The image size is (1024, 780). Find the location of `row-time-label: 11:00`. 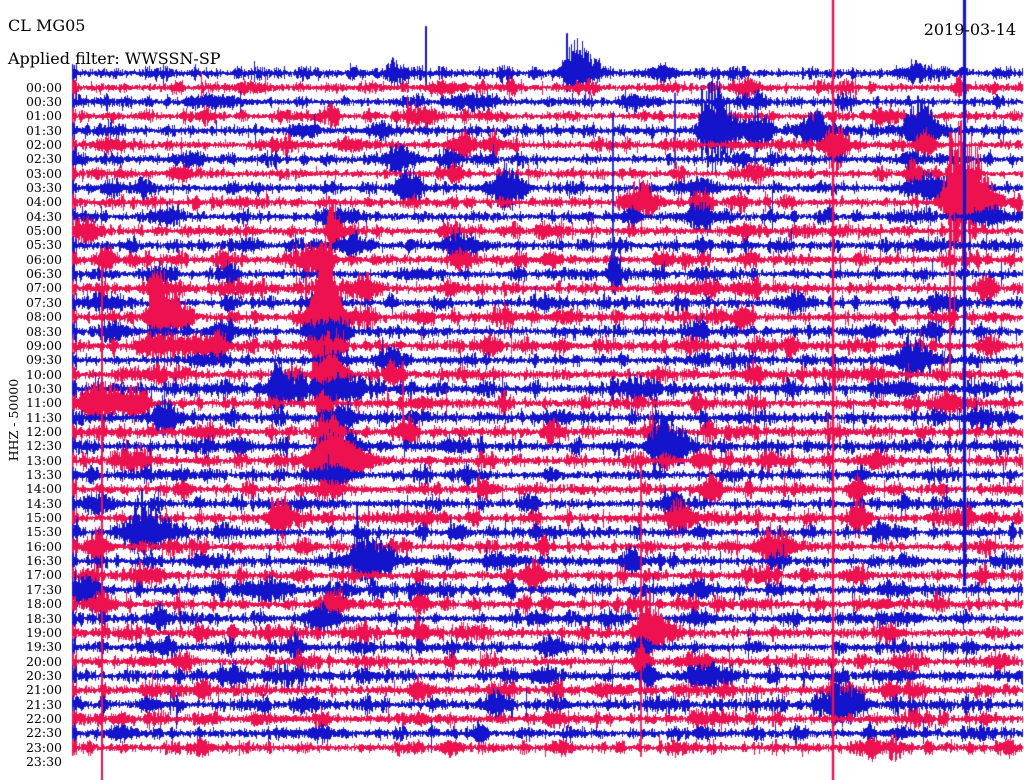

row-time-label: 11:00 is located at coordinates (43, 403).